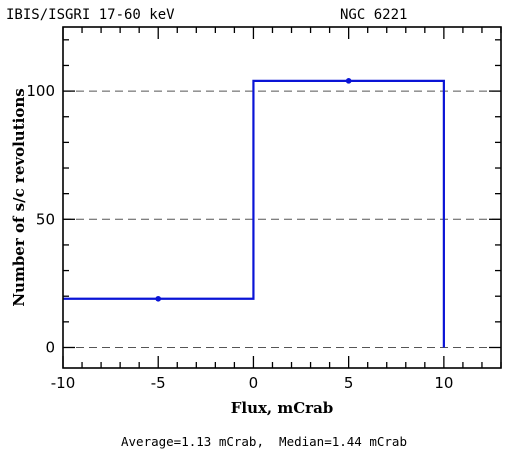  Describe the element at coordinates (158, 383) in the screenshot. I see `x-tick-label: -5` at that location.